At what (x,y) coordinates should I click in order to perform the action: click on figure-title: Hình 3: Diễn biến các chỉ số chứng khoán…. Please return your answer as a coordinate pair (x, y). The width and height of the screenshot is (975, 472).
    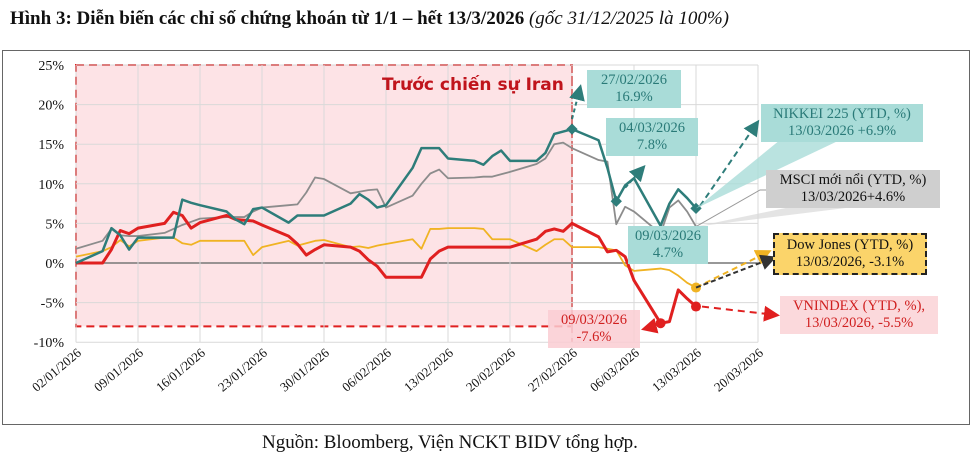
    Looking at the image, I should click on (369, 19).